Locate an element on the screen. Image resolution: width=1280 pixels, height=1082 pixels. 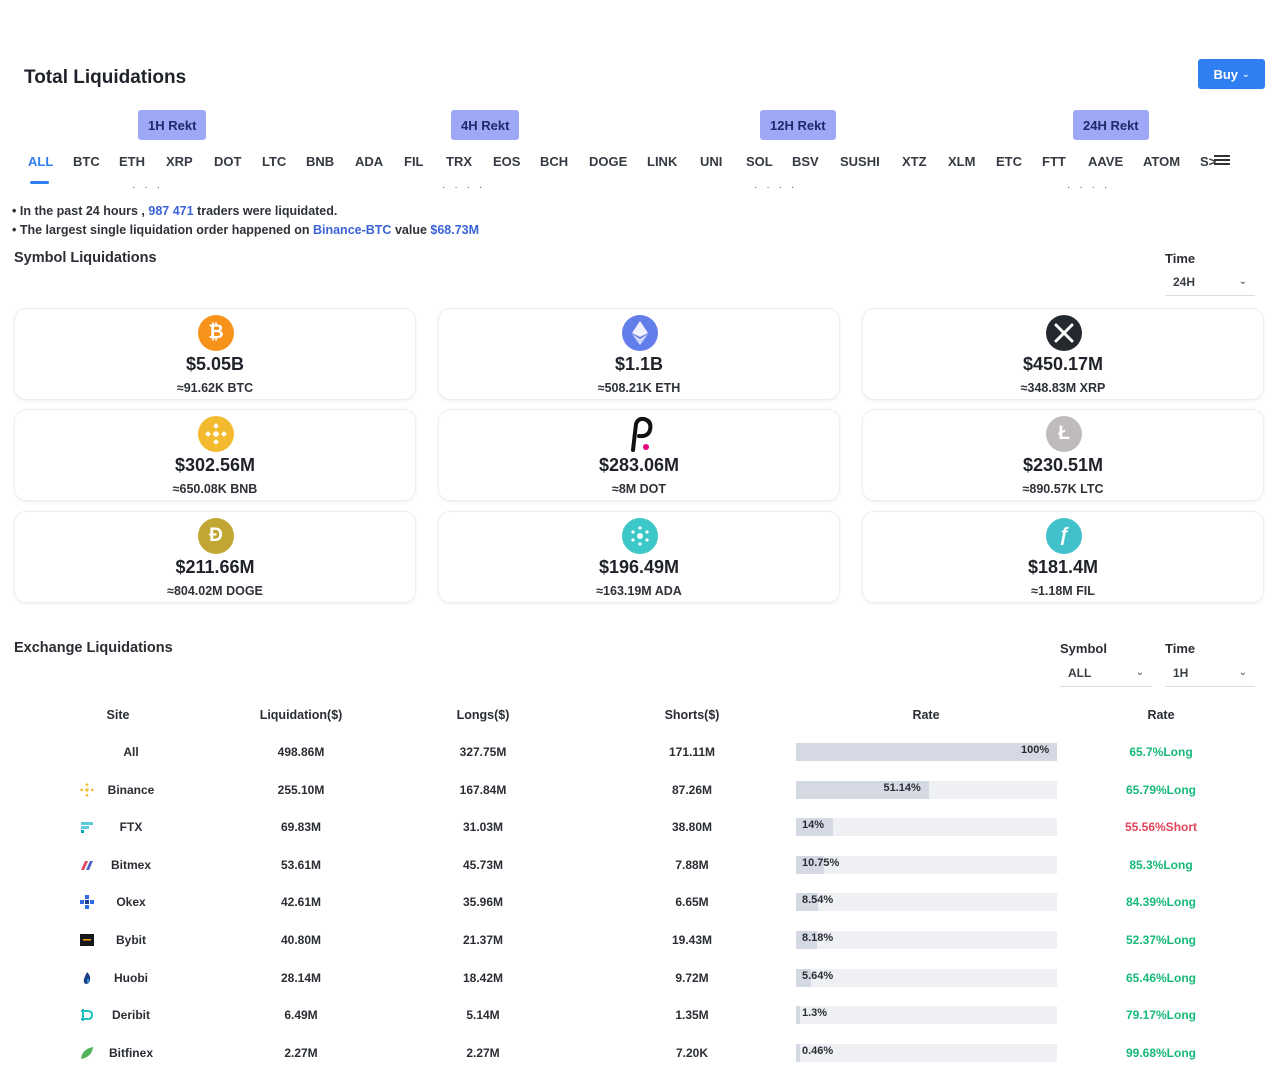
tab-sol: SOL is located at coordinates (759, 161).